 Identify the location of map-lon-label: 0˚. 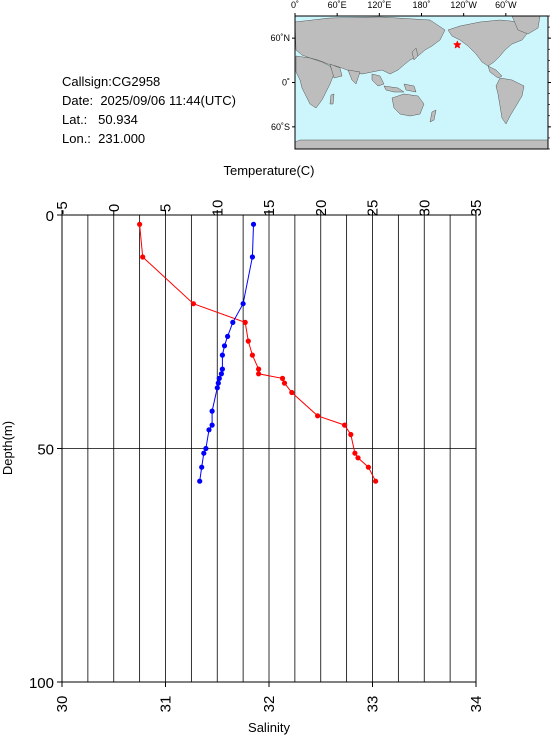
(295, 5).